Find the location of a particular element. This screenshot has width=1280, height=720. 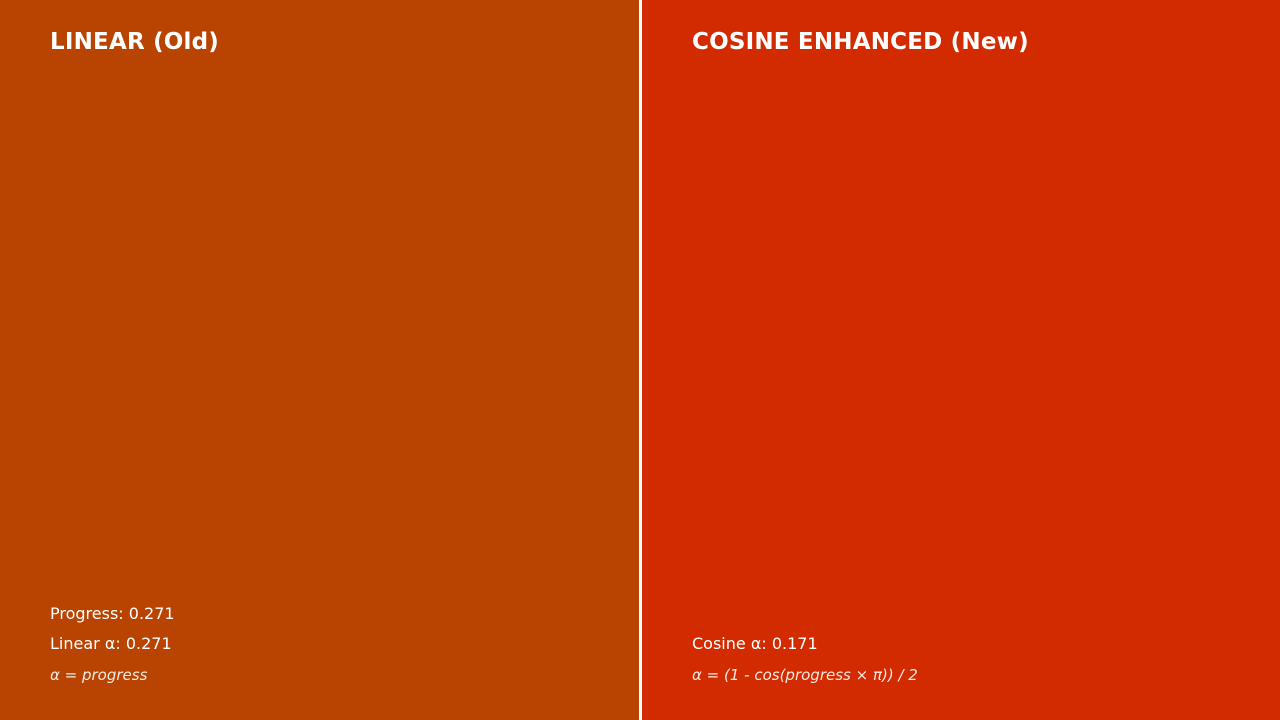

cosine-formula: α = (1 - cos(progress × π)) / 2 is located at coordinates (805, 675).